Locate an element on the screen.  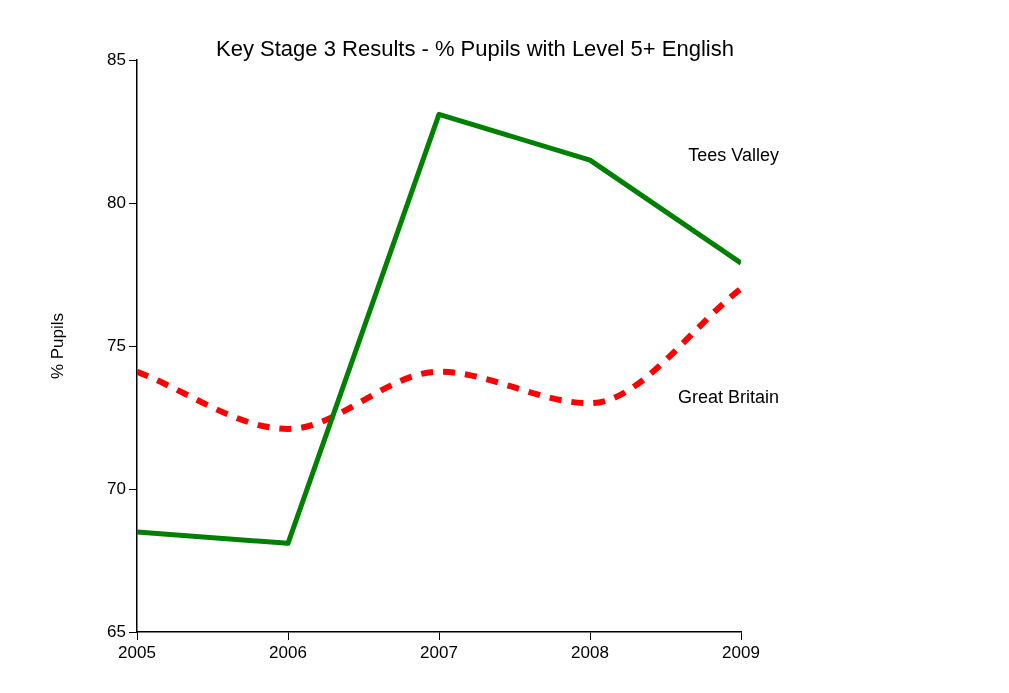
y-tick-label: 70 is located at coordinates (116, 488).